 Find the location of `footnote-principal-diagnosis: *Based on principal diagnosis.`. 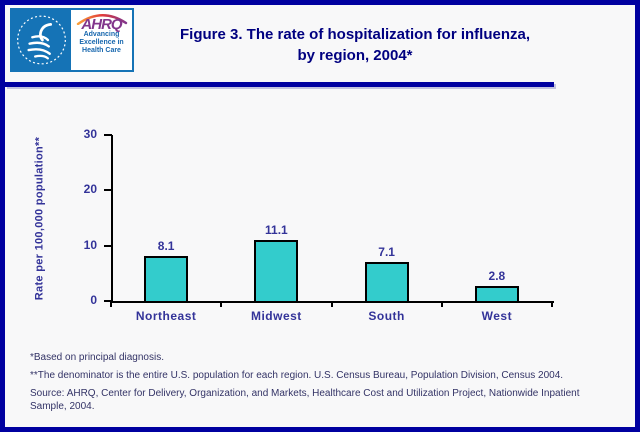

footnote-principal-diagnosis: *Based on principal diagnosis. is located at coordinates (97, 357).